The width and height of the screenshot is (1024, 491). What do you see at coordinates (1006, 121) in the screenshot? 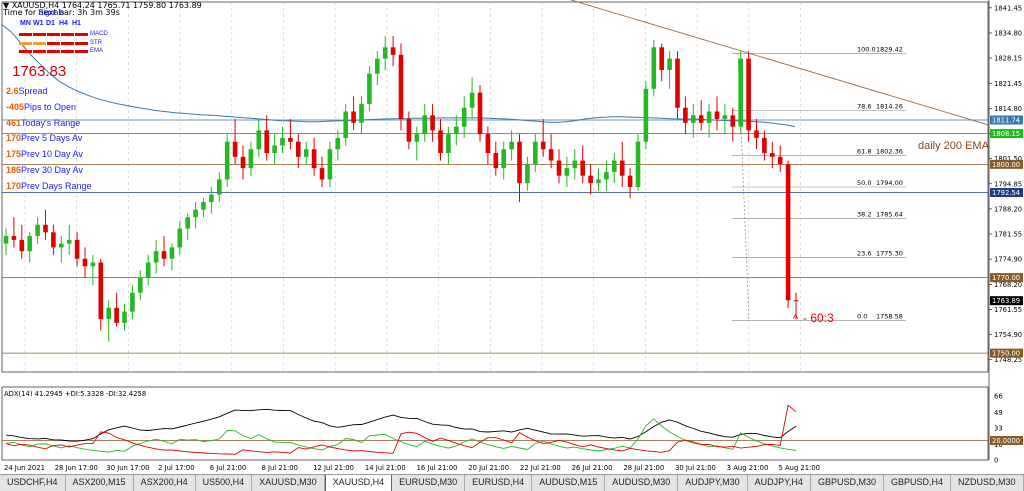
I see `level-price-label: 1811.74` at bounding box center [1006, 121].